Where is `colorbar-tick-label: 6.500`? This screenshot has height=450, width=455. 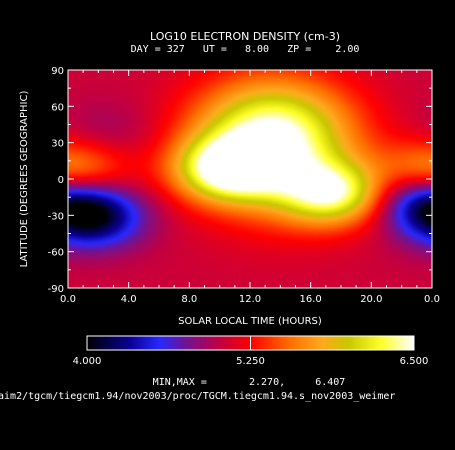 colorbar-tick-label: 6.500 is located at coordinates (414, 361).